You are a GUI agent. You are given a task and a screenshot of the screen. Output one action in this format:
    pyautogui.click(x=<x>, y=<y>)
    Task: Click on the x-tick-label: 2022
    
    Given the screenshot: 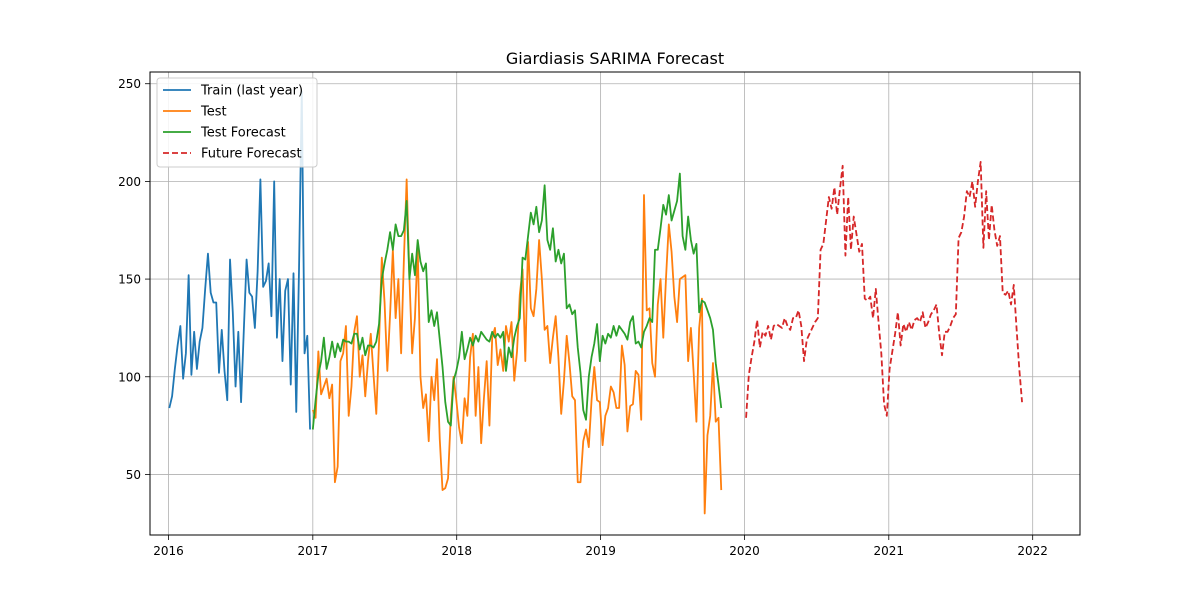 What is the action you would take?
    pyautogui.click(x=1032, y=551)
    